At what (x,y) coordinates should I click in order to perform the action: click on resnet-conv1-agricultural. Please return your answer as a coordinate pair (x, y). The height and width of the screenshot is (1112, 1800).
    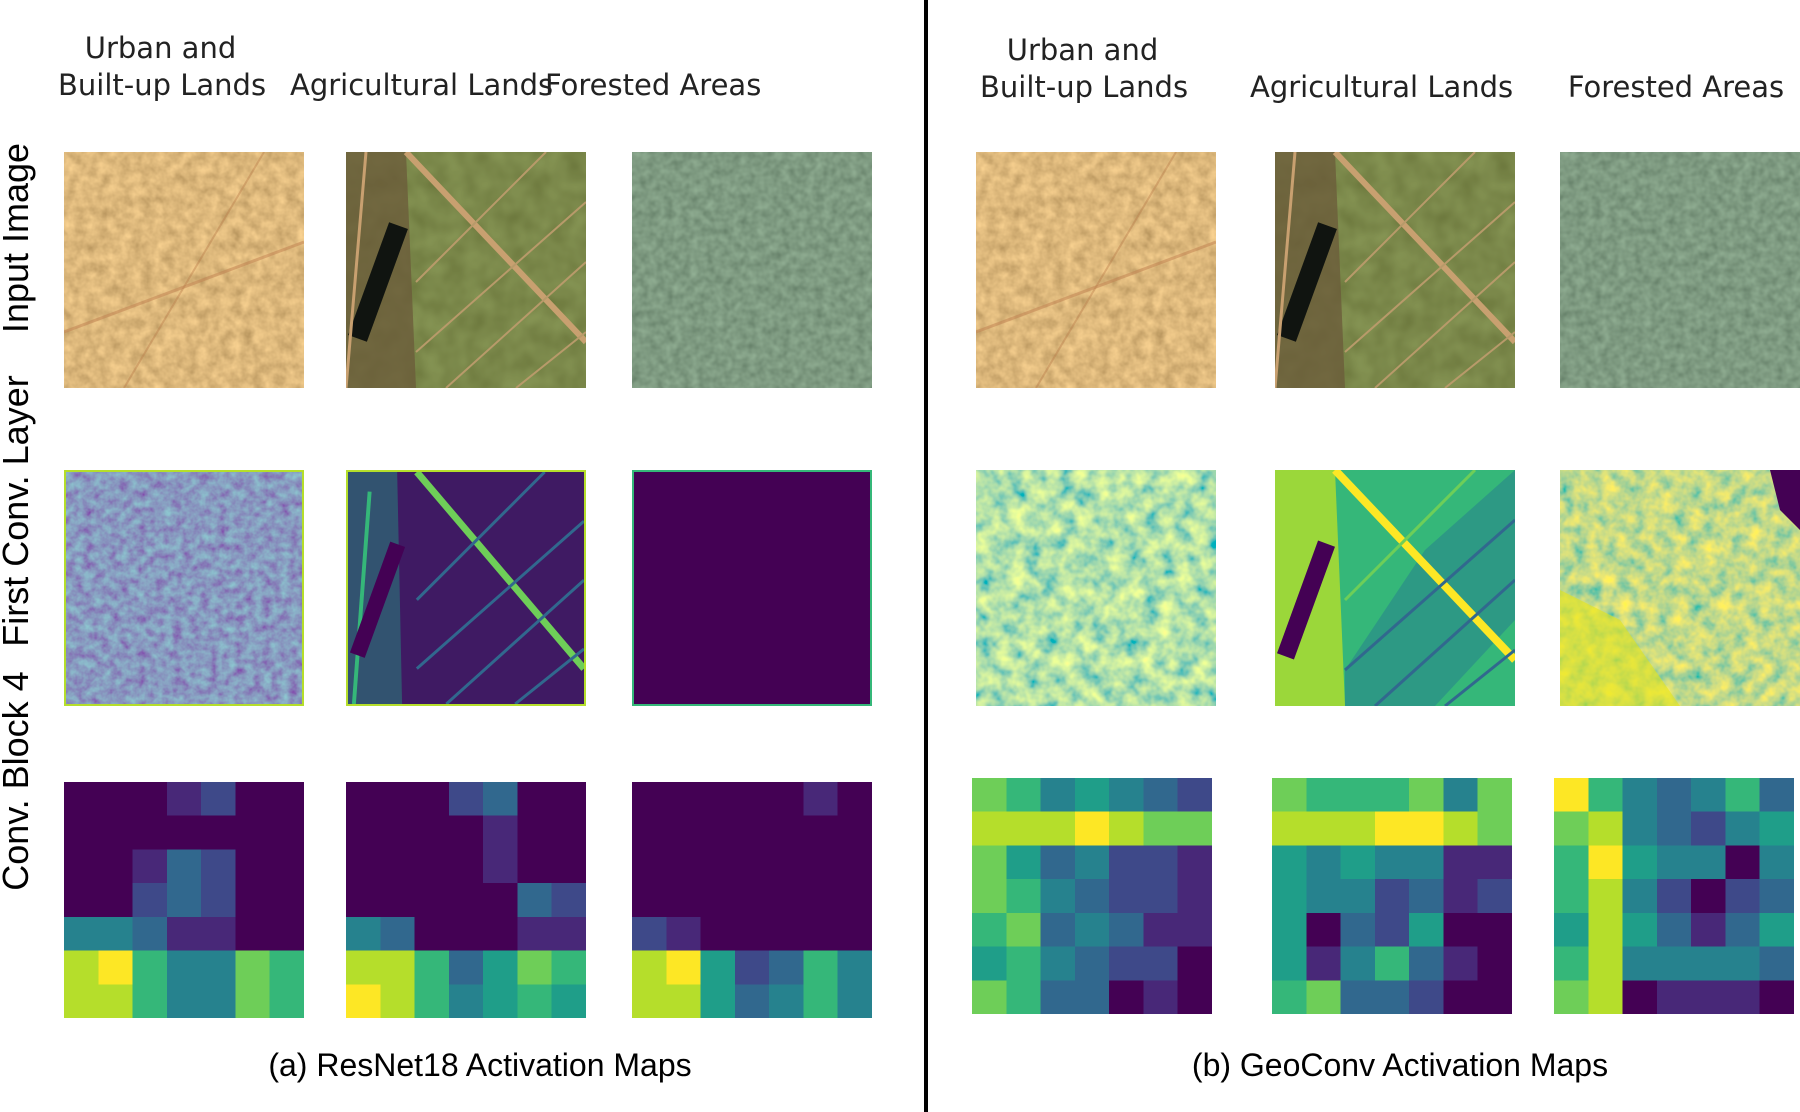
    Looking at the image, I should click on (466, 588).